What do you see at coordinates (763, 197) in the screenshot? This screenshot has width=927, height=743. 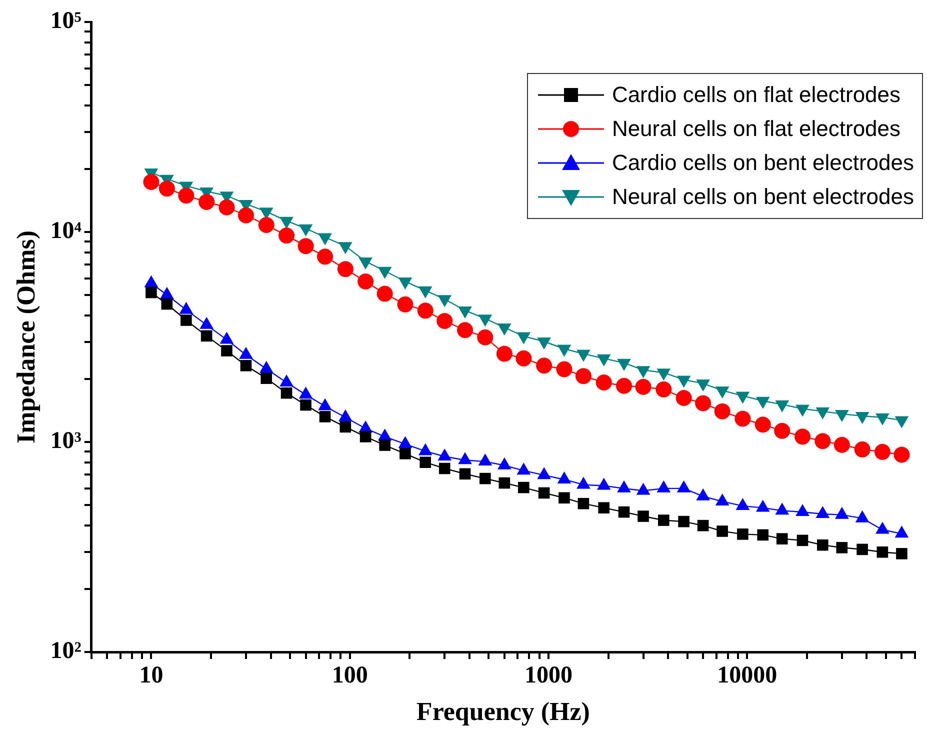 I see `legend-label: Neural cells on bent electrodes` at bounding box center [763, 197].